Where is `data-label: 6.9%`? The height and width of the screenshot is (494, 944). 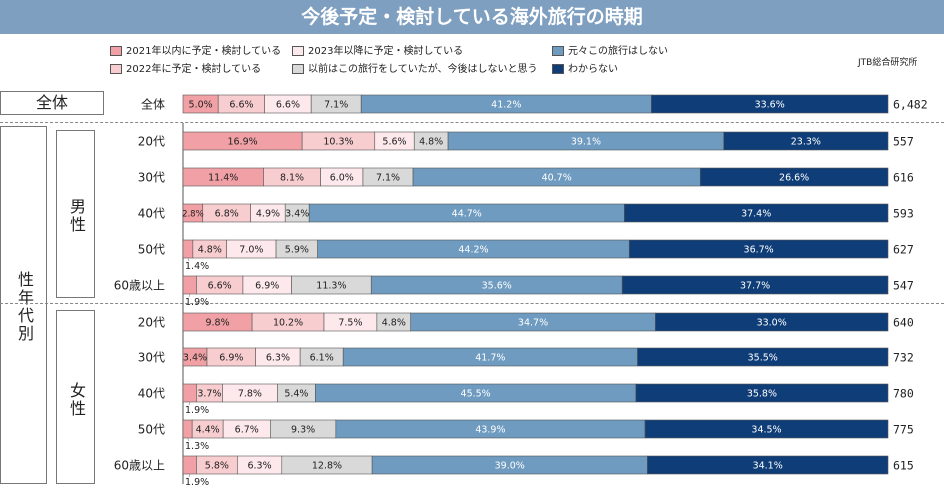 data-label: 6.9% is located at coordinates (267, 286).